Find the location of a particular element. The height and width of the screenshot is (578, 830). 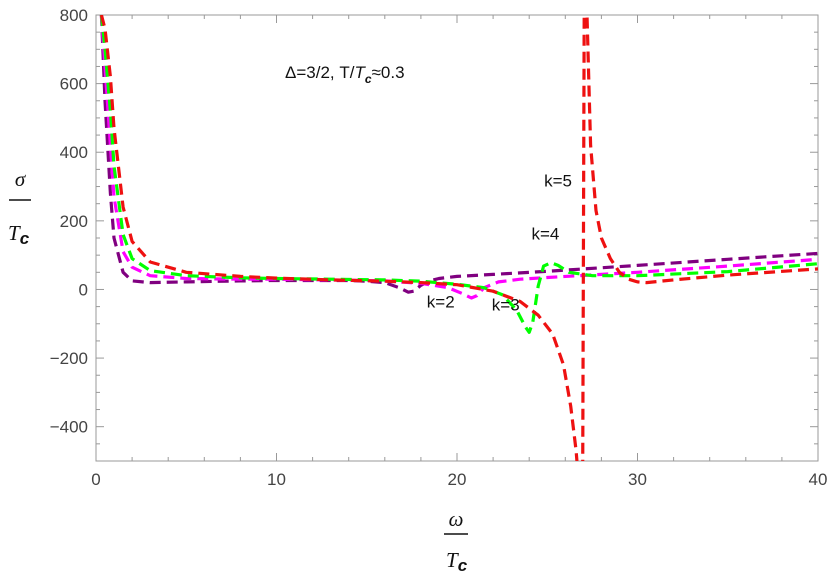

x-tick-label: 40 is located at coordinates (818, 479).